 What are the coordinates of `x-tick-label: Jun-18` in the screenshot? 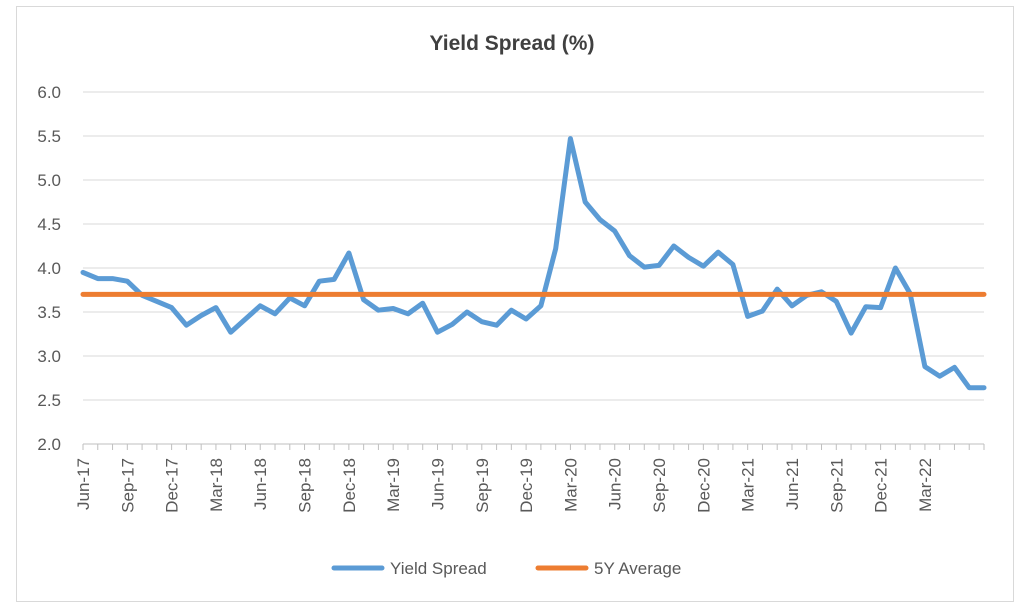 It's located at (260, 484).